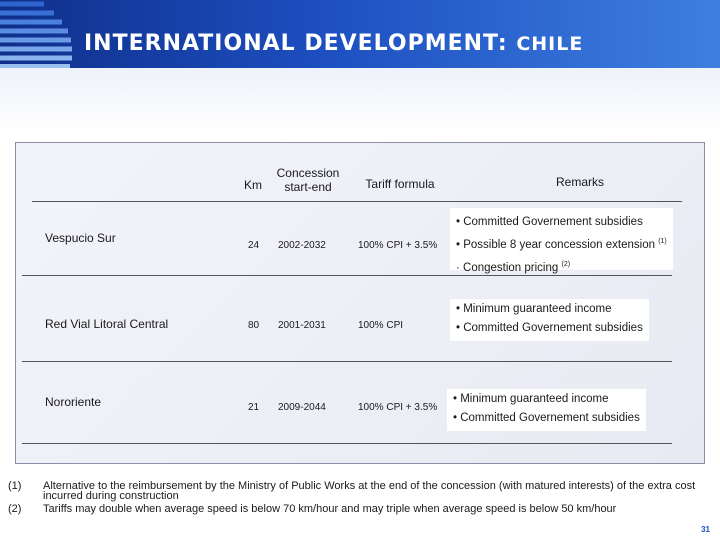 This screenshot has height=540, width=720. I want to click on row-km: 21, so click(254, 407).